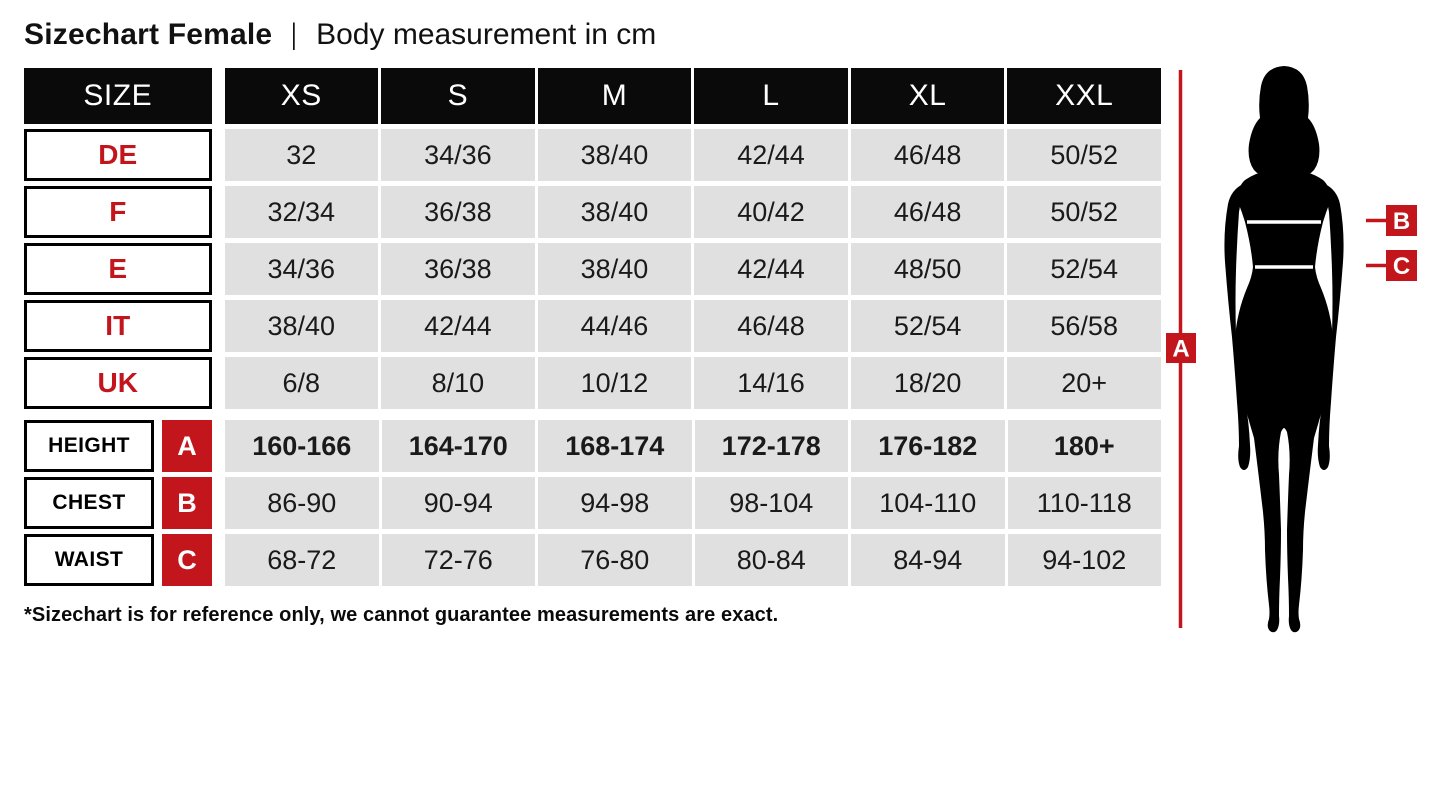 The width and height of the screenshot is (1441, 795). What do you see at coordinates (458, 560) in the screenshot?
I see `waist-value-cell: 72-76` at bounding box center [458, 560].